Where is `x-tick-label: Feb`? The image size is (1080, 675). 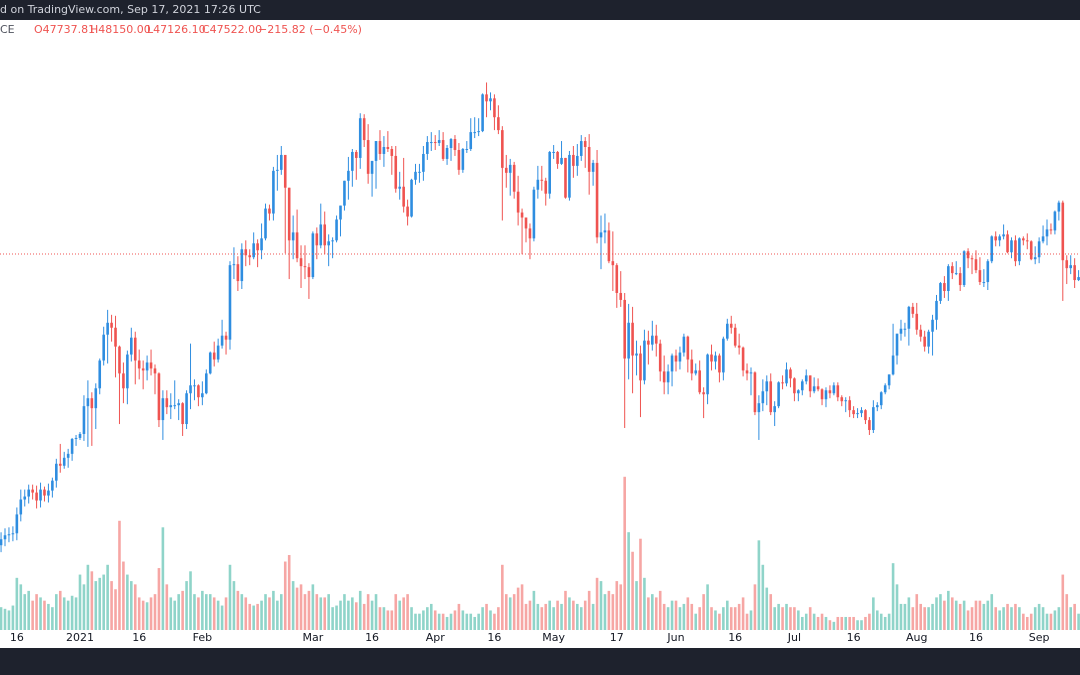
x-tick-label: Feb is located at coordinates (202, 637).